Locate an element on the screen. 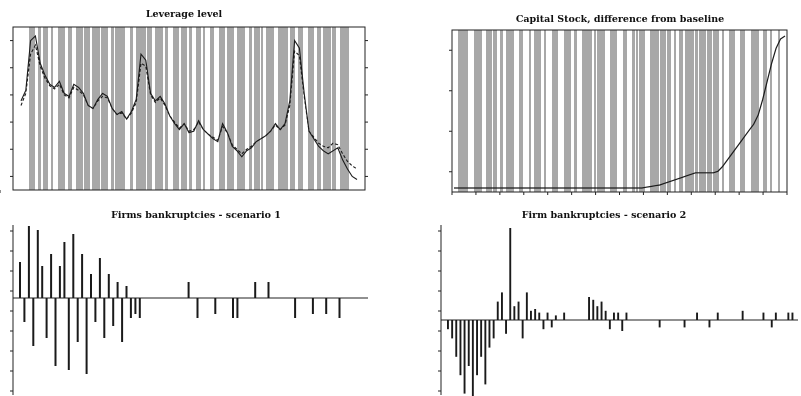  leverage-dashed-line is located at coordinates (189, 106).